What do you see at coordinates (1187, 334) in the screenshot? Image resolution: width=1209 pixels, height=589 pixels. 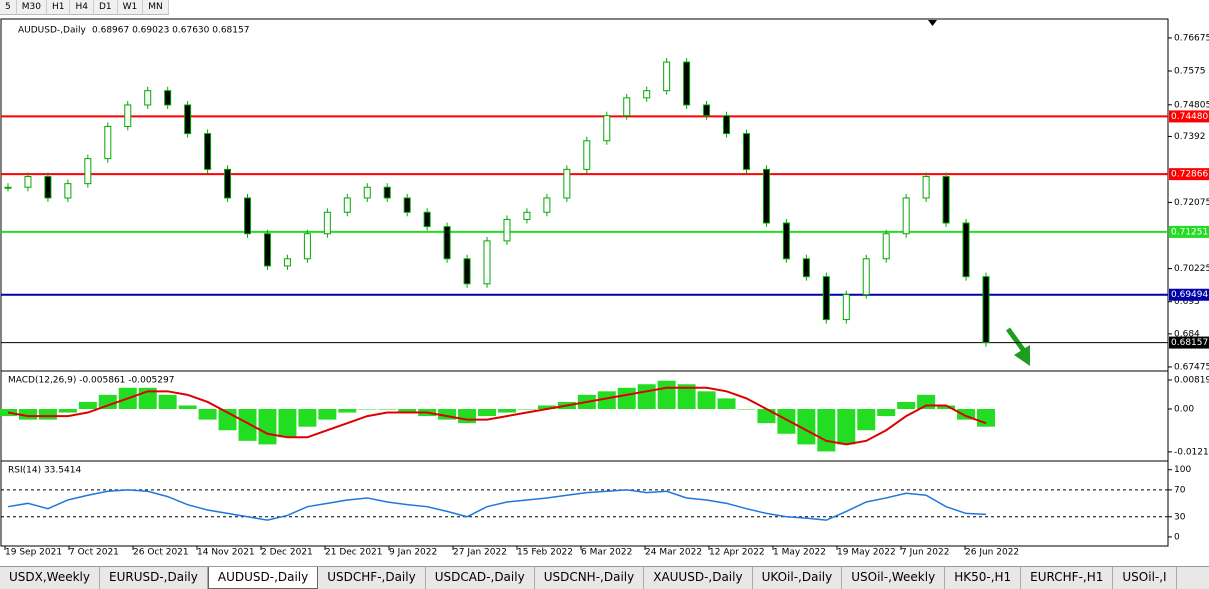 I see `y-tick-label: 0.684` at bounding box center [1187, 334].